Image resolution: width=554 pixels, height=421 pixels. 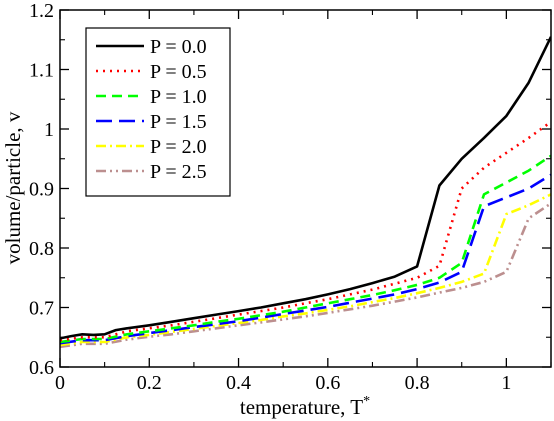 What do you see at coordinates (13, 187) in the screenshot?
I see `y-axis-label: volume/particle, v` at bounding box center [13, 187].